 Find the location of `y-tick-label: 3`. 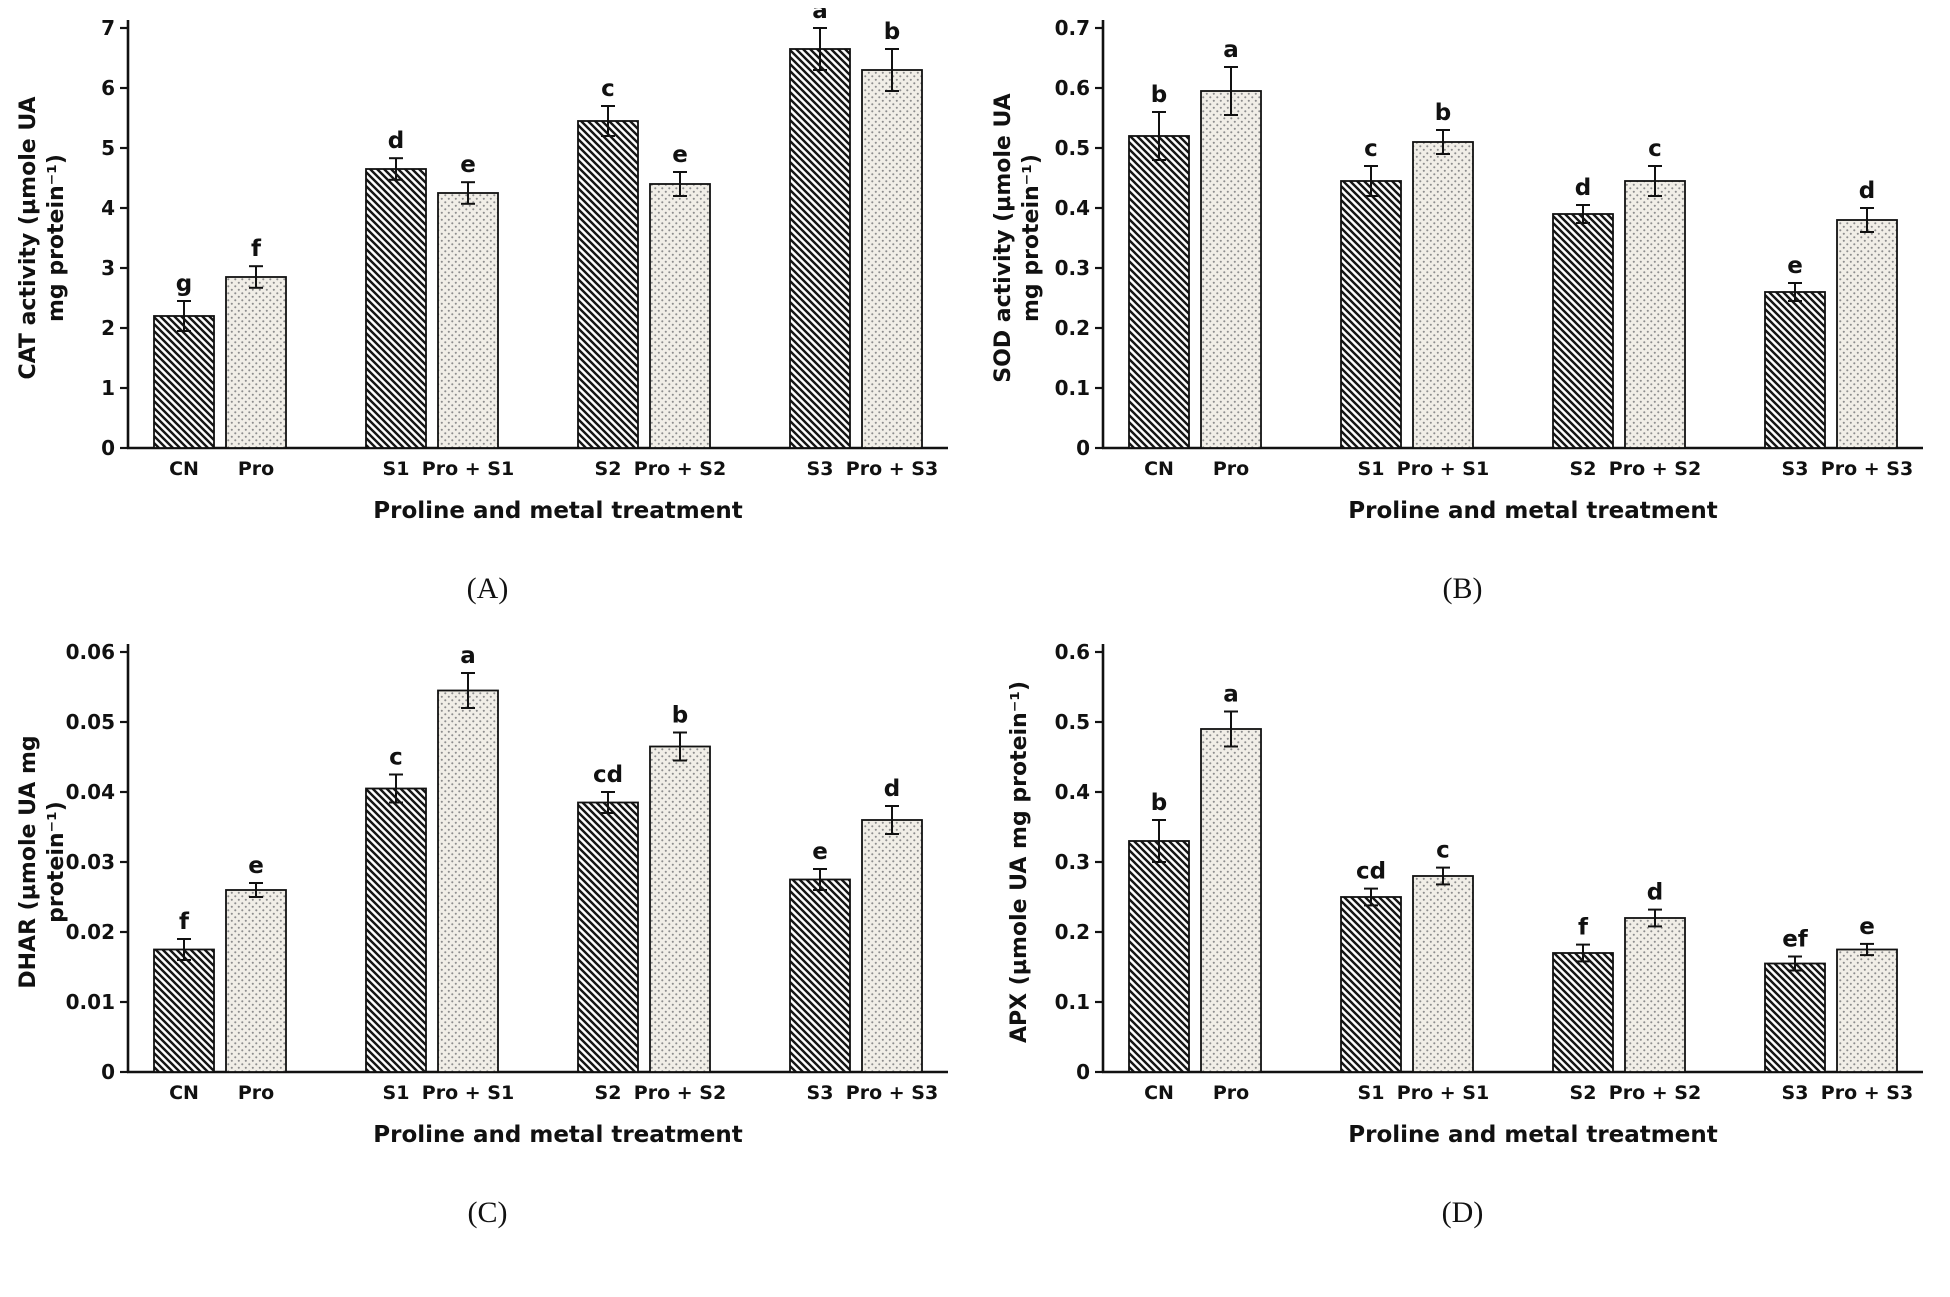

y-tick-label: 3 is located at coordinates (108, 268).